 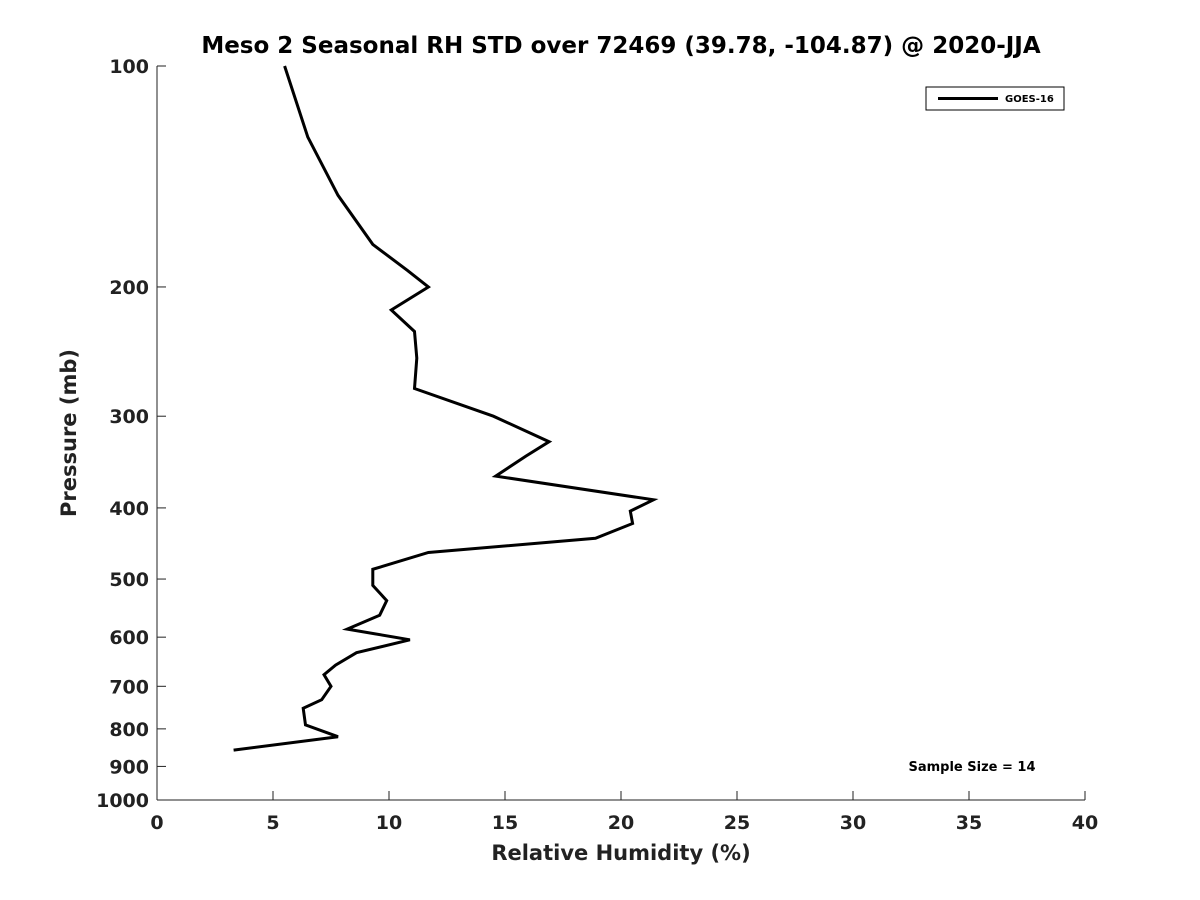 I want to click on x-tick-label: 5, so click(x=272, y=823).